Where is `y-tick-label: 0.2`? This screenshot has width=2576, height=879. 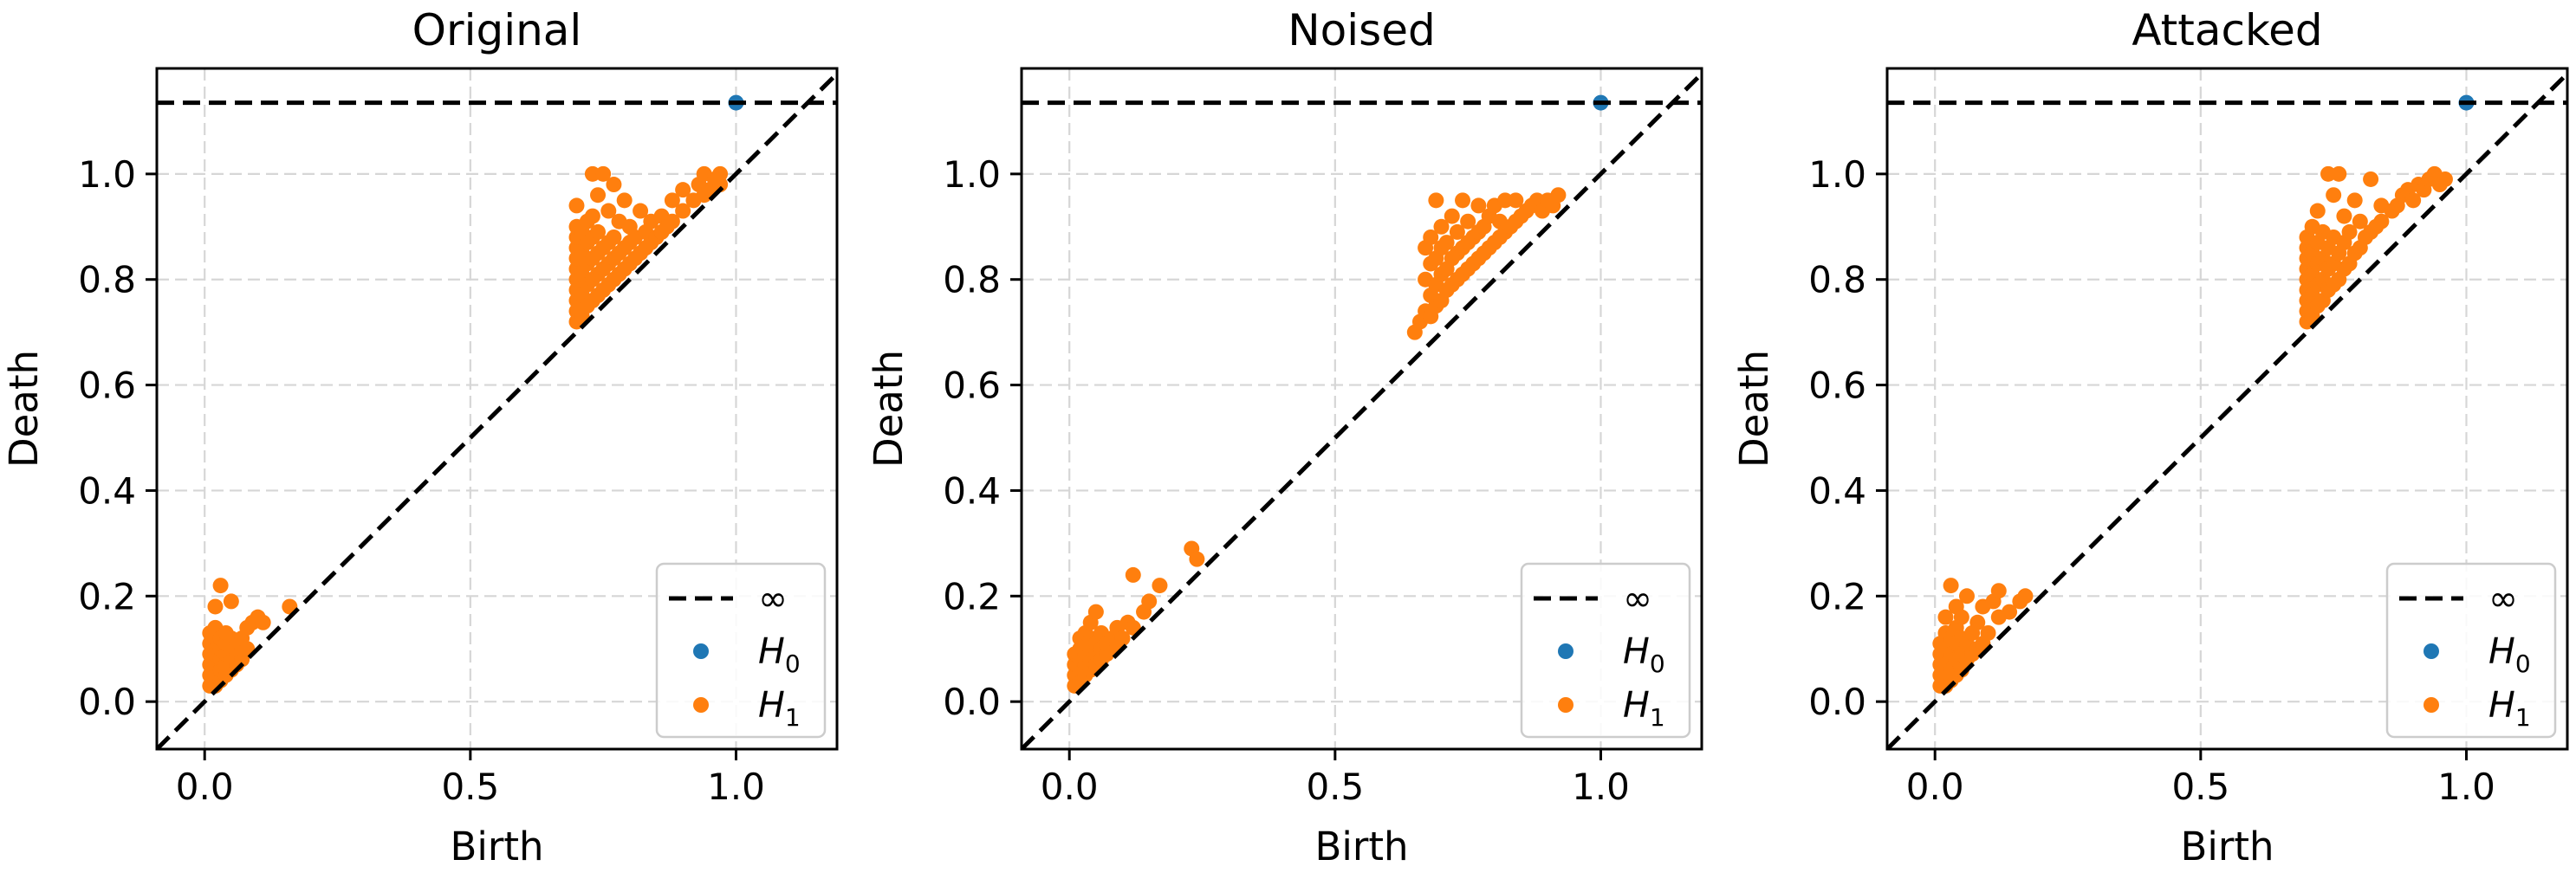 y-tick-label: 0.2 is located at coordinates (972, 596).